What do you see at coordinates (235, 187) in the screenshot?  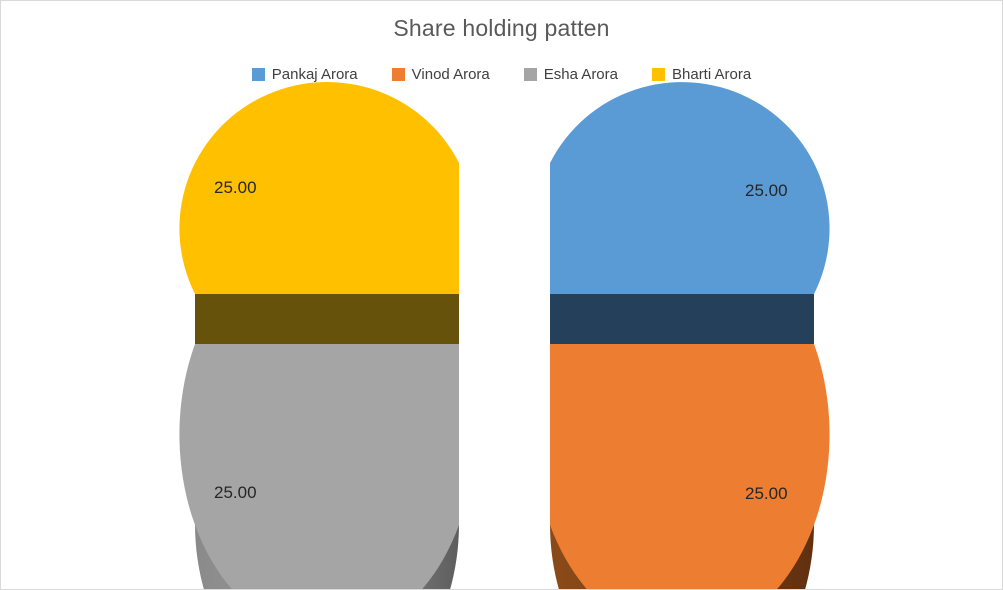 I see `data-label-bharti-arora: 25.00` at bounding box center [235, 187].